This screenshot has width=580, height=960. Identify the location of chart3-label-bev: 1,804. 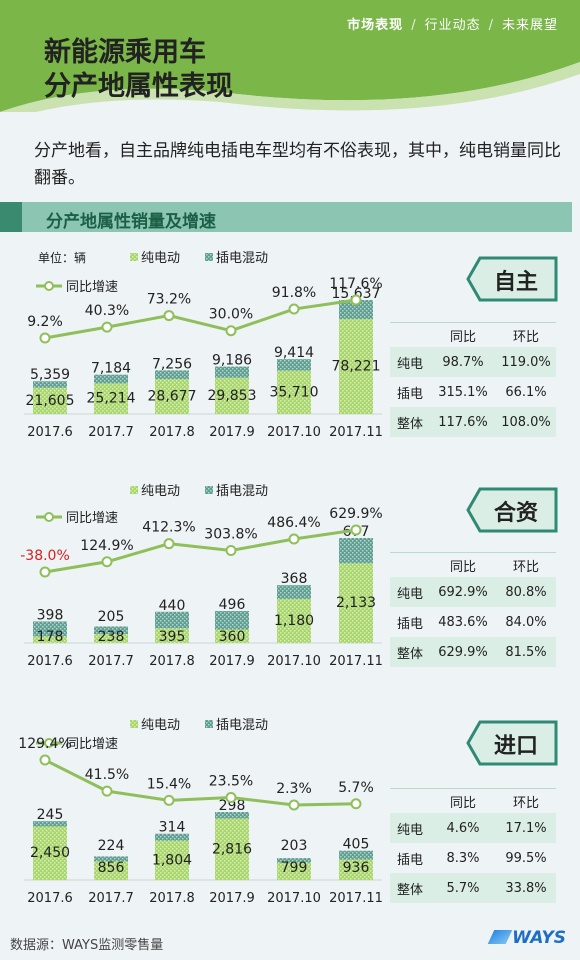
(172, 860).